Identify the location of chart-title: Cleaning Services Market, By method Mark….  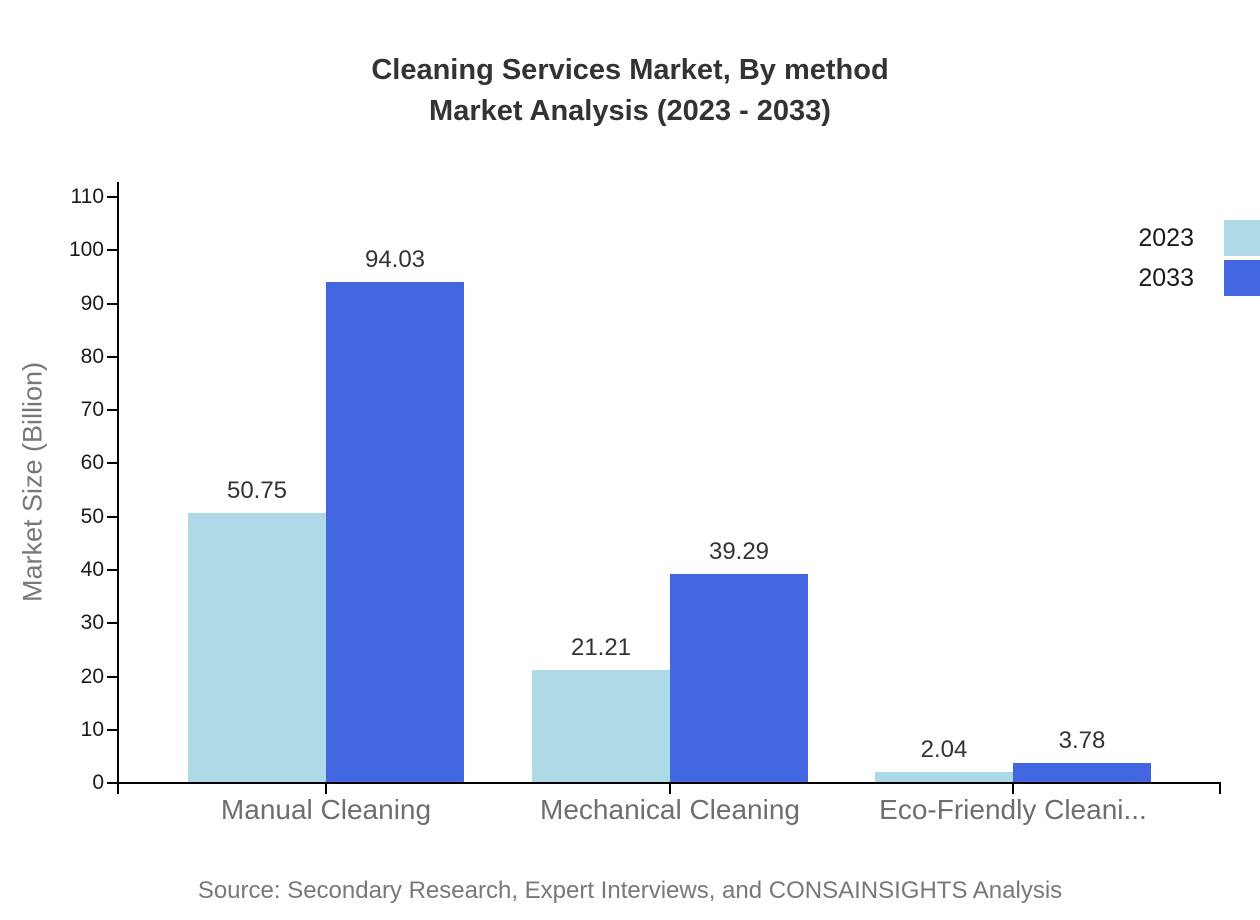
(630, 91).